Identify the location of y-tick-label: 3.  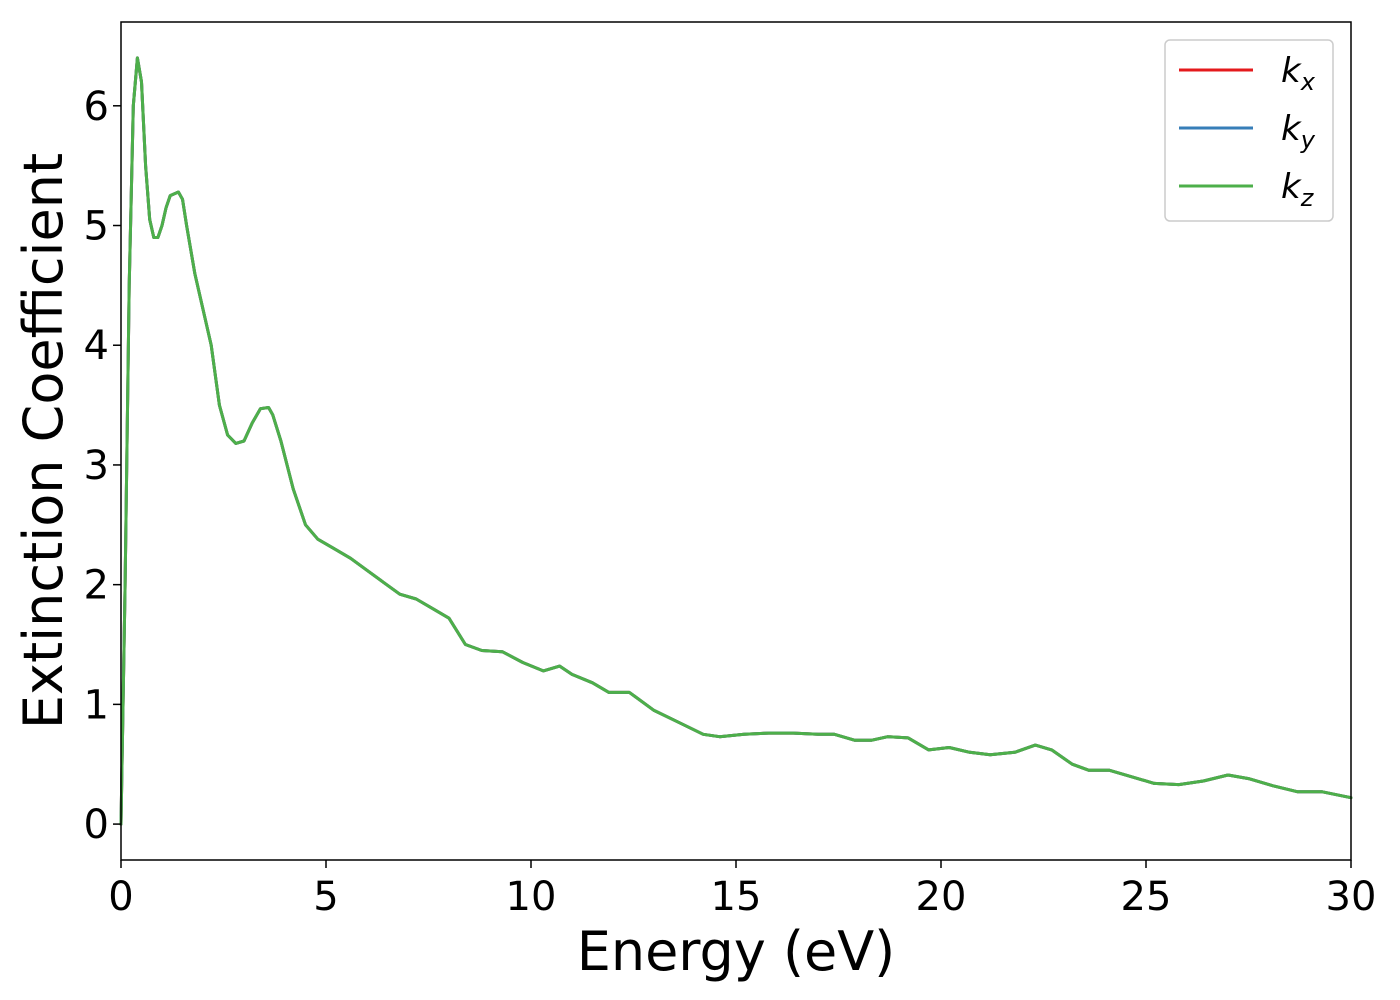
(96, 466).